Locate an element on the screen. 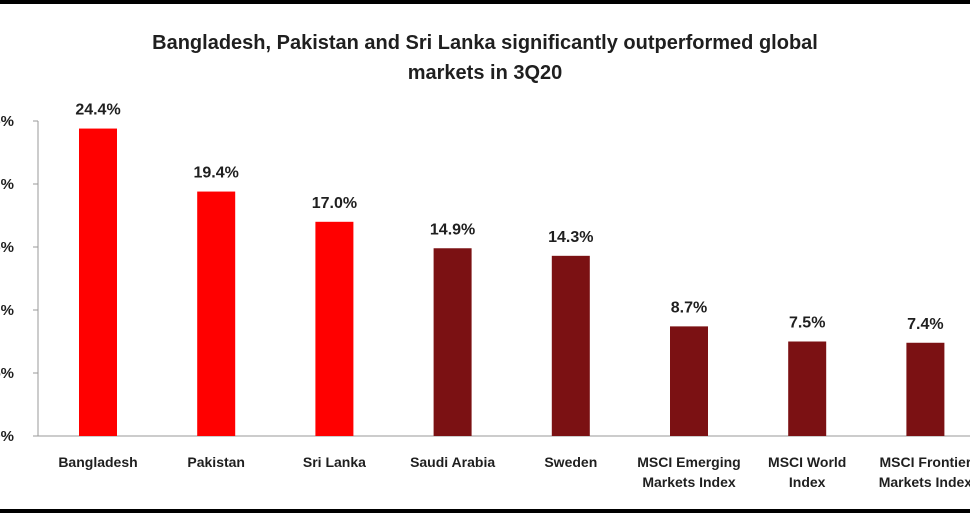  y-tick-label: 20% is located at coordinates (7, 184).